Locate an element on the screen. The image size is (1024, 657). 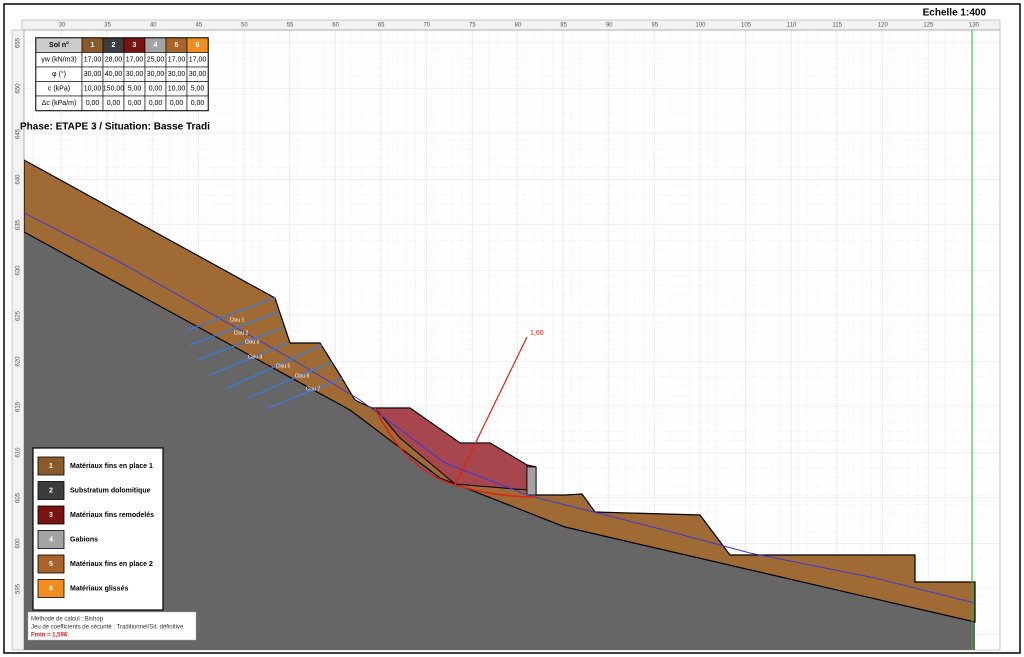
legend-label: Matériaux fins en place 1 is located at coordinates (111, 466).